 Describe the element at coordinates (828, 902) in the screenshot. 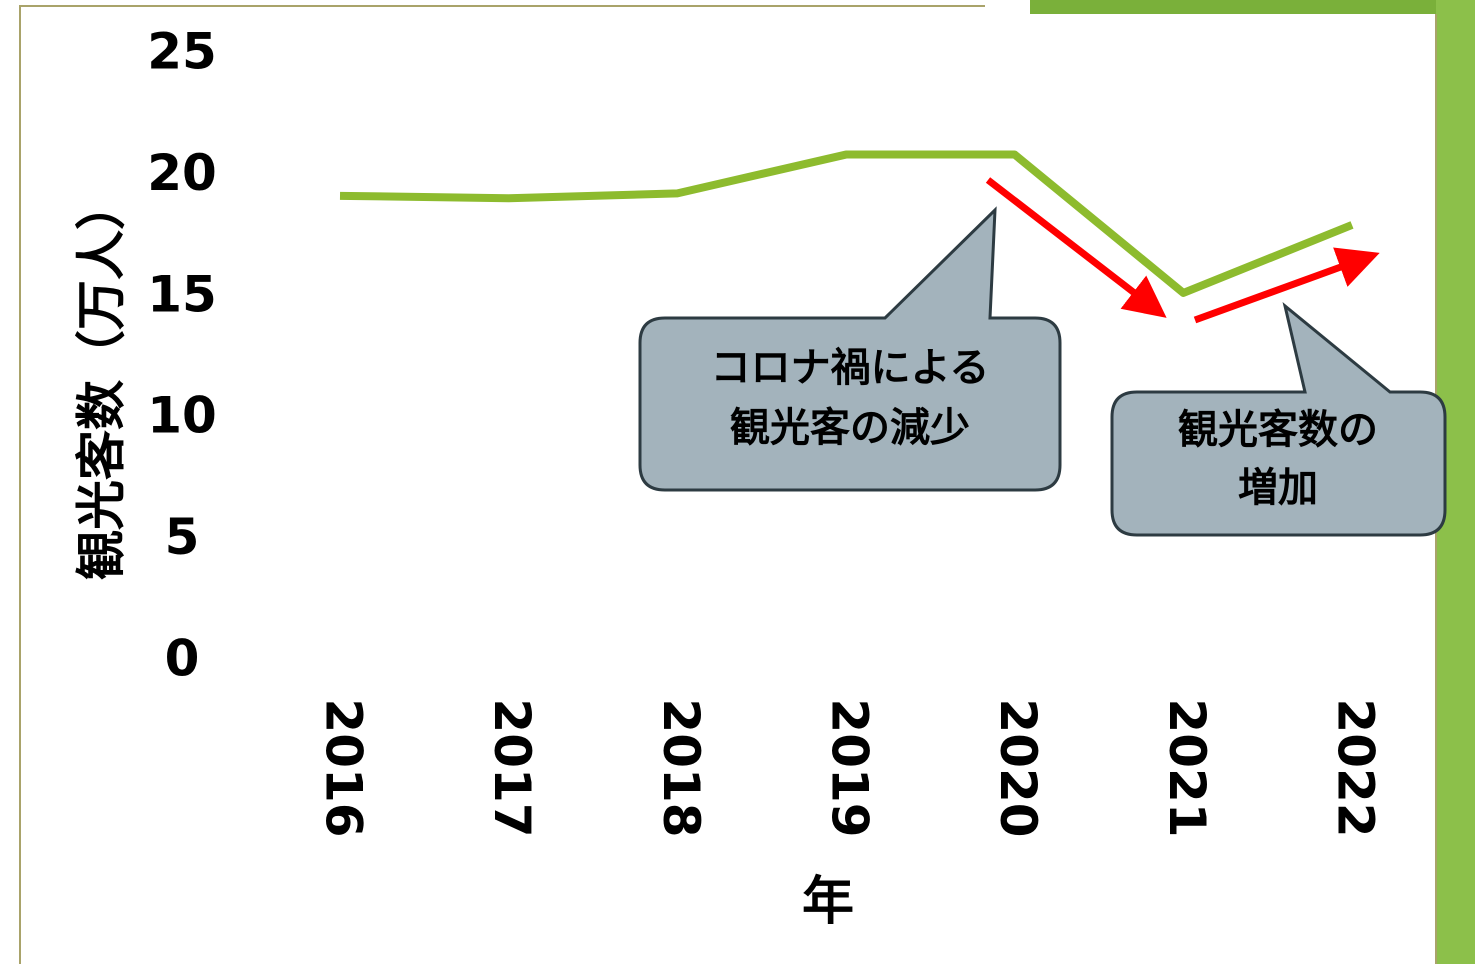

I see `x-axis-title: 年` at that location.